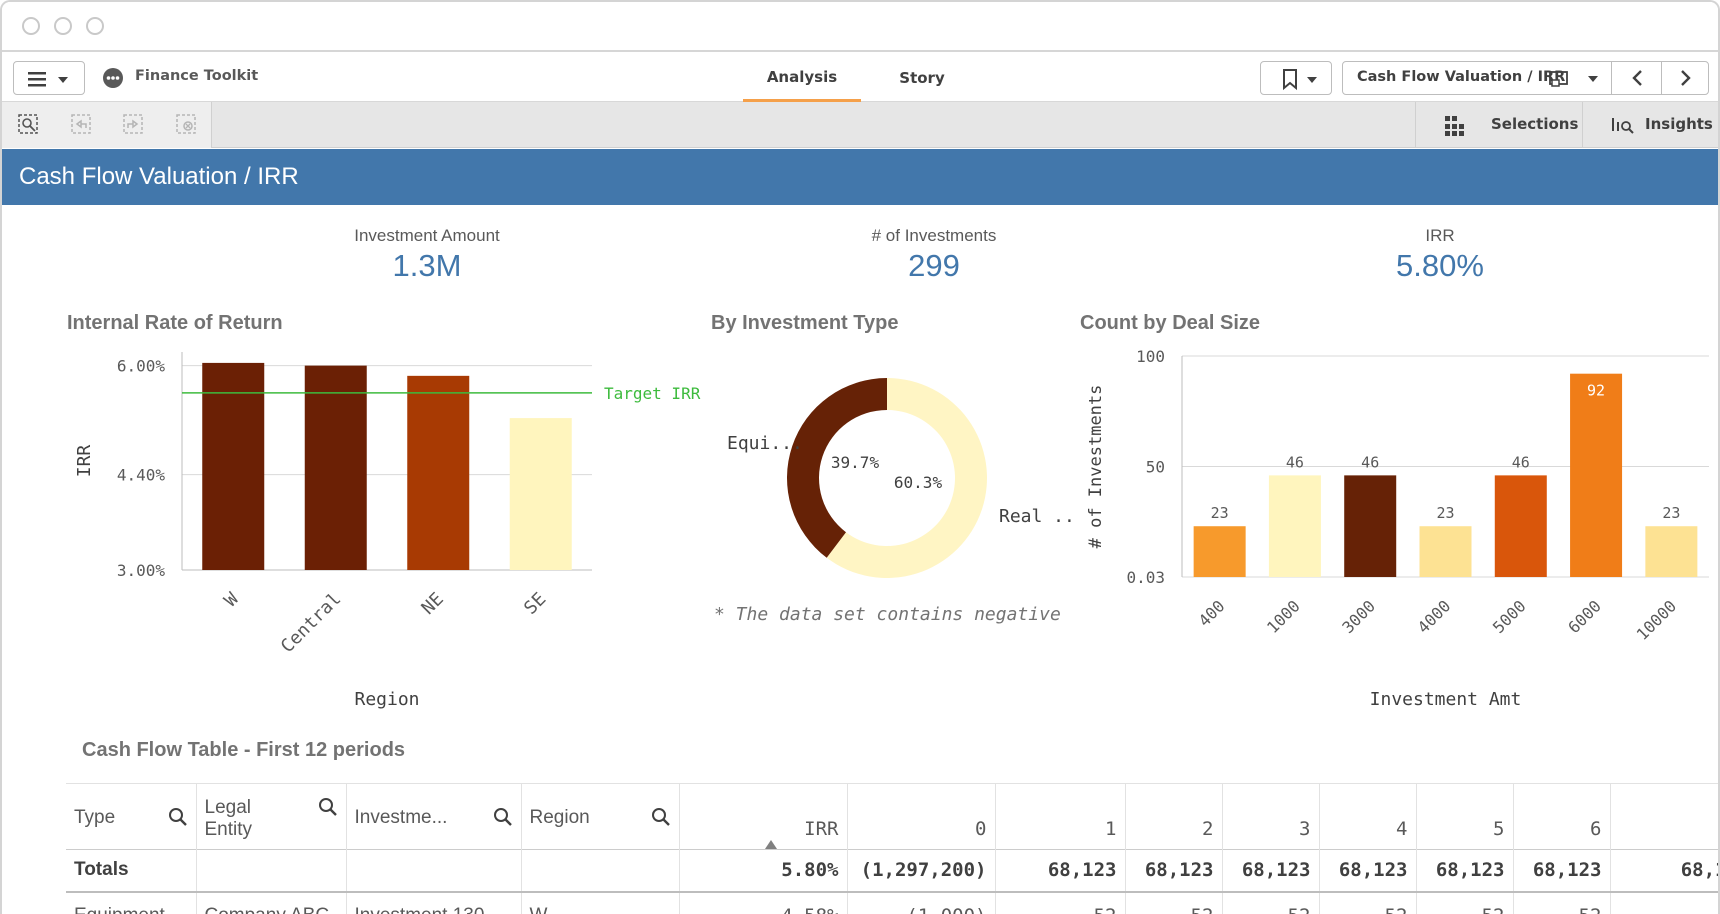 The image size is (1720, 914). Describe the element at coordinates (540, 494) in the screenshot. I see `bar-se` at that location.